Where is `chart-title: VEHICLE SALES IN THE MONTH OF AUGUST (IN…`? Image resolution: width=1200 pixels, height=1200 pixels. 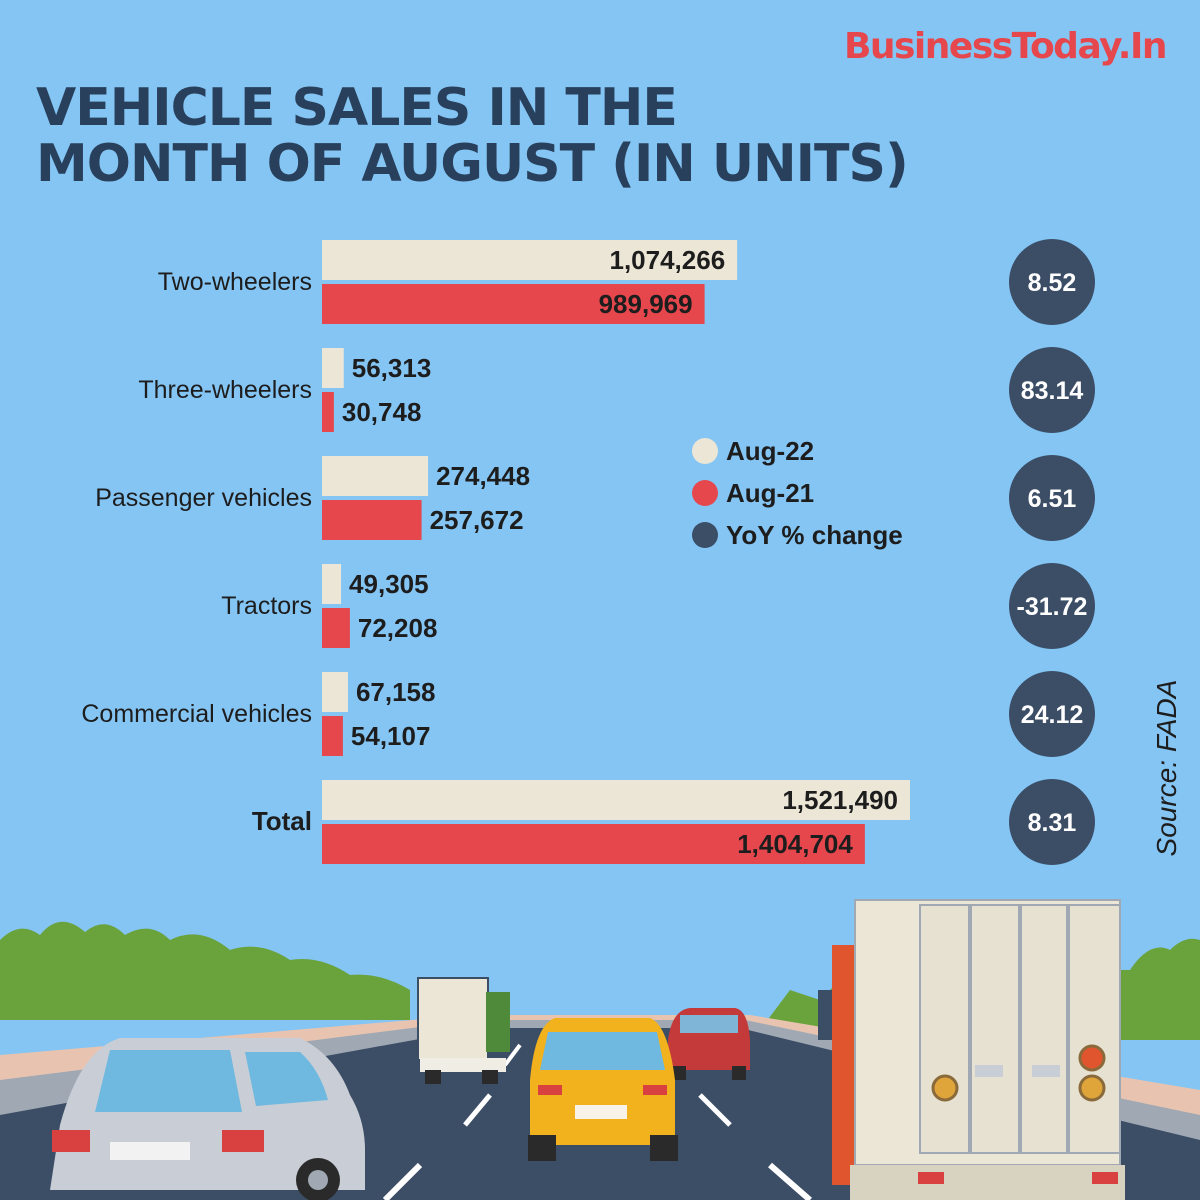 chart-title: VEHICLE SALES IN THE MONTH OF AUGUST (IN… is located at coordinates (472, 136).